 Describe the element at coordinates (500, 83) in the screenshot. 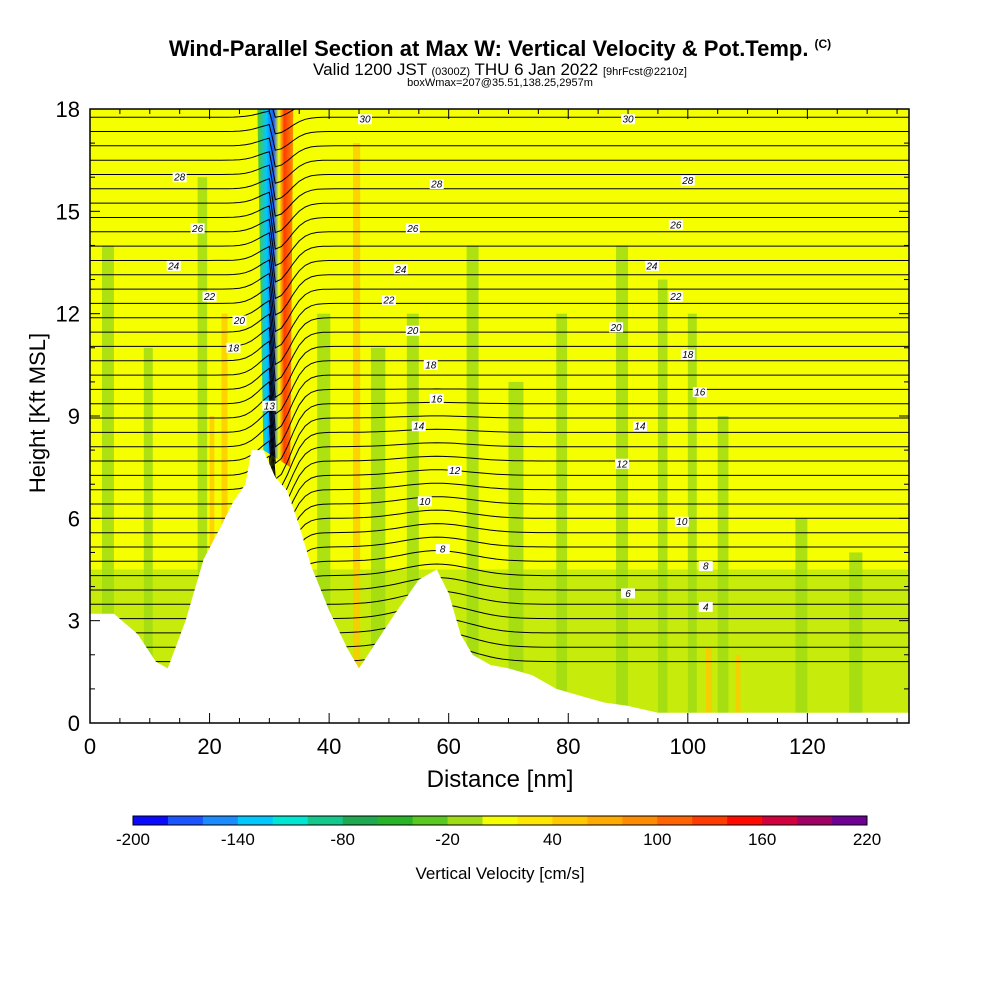

I see `box-info: boxWmax=207@35.51,138.25,2957m` at that location.